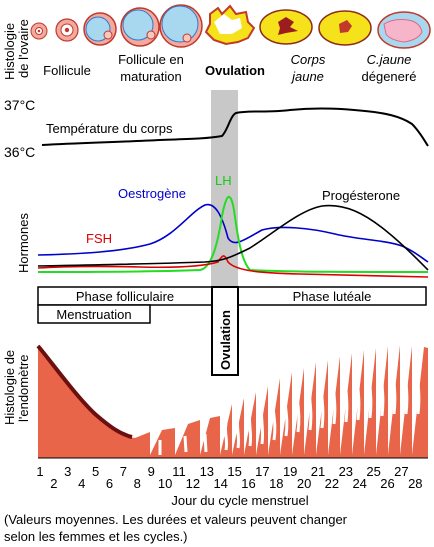  Describe the element at coordinates (207, 471) in the screenshot. I see `day-label-13: 13` at that location.